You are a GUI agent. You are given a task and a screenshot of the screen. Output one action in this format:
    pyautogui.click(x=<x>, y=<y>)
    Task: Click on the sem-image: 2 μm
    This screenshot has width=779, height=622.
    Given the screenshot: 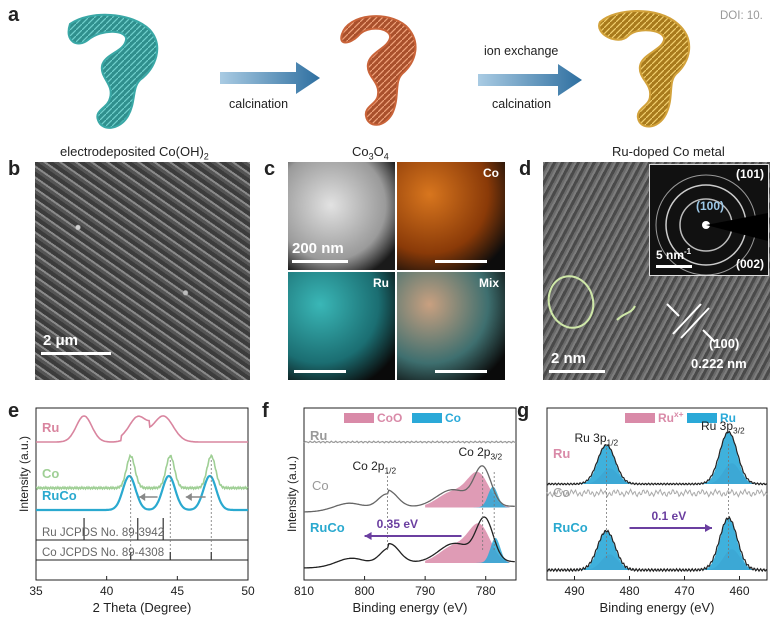 What is the action you would take?
    pyautogui.click(x=142, y=271)
    